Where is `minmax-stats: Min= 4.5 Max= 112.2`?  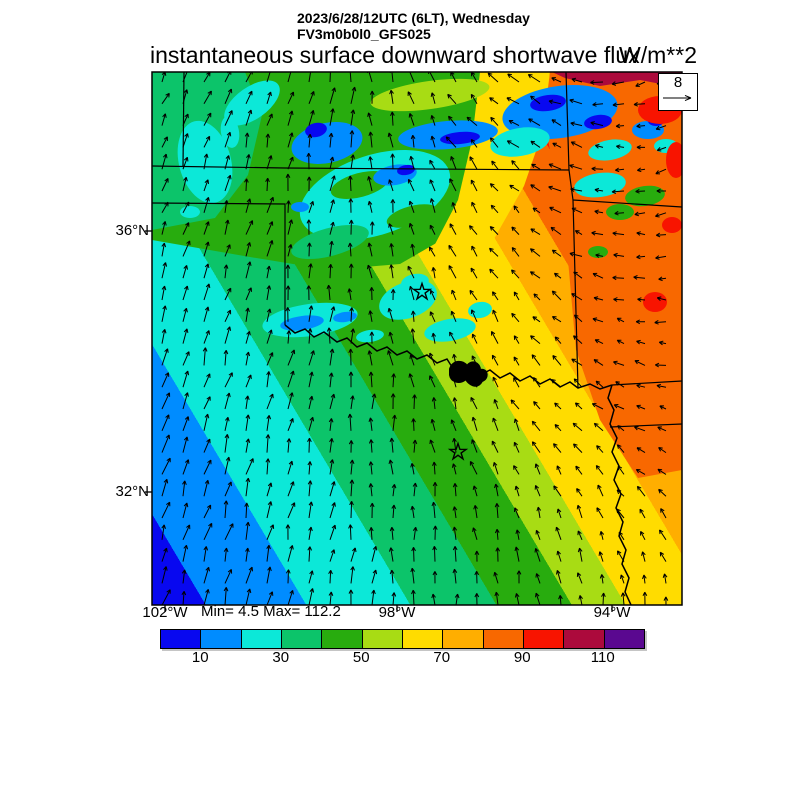 minmax-stats: Min= 4.5 Max= 112.2 is located at coordinates (271, 611).